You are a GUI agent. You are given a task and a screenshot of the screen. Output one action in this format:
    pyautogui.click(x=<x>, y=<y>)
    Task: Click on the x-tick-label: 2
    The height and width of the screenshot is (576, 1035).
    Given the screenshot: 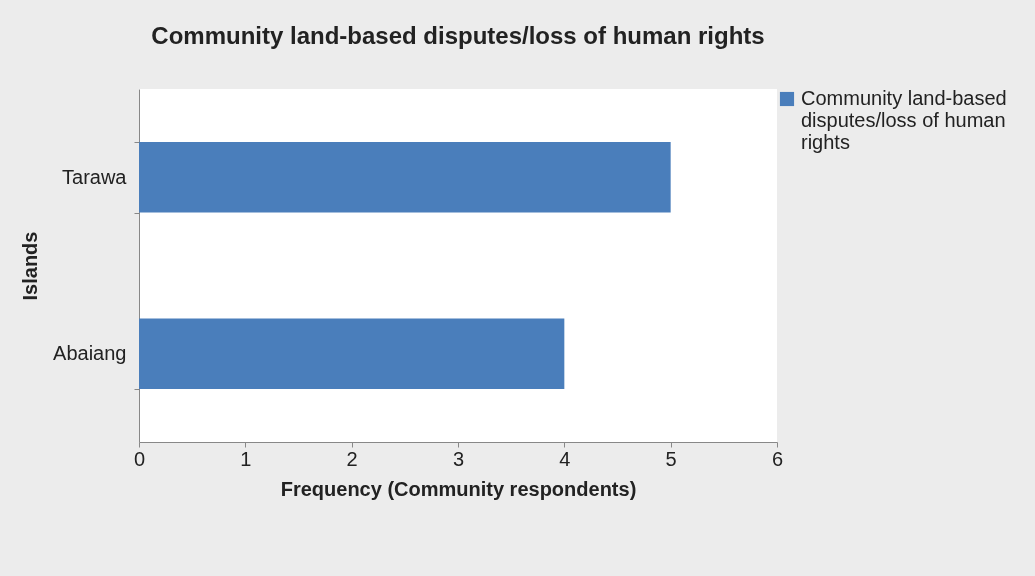 What is the action you would take?
    pyautogui.click(x=352, y=458)
    